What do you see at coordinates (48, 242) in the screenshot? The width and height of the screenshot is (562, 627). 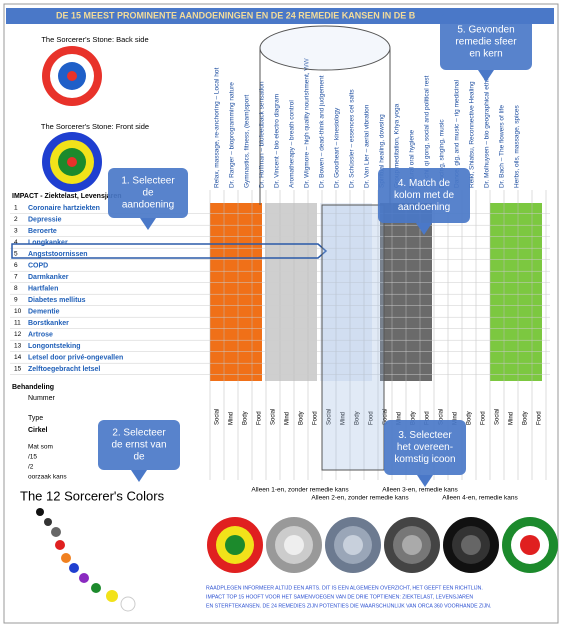 I see `disease: Longkanker` at bounding box center [48, 242].